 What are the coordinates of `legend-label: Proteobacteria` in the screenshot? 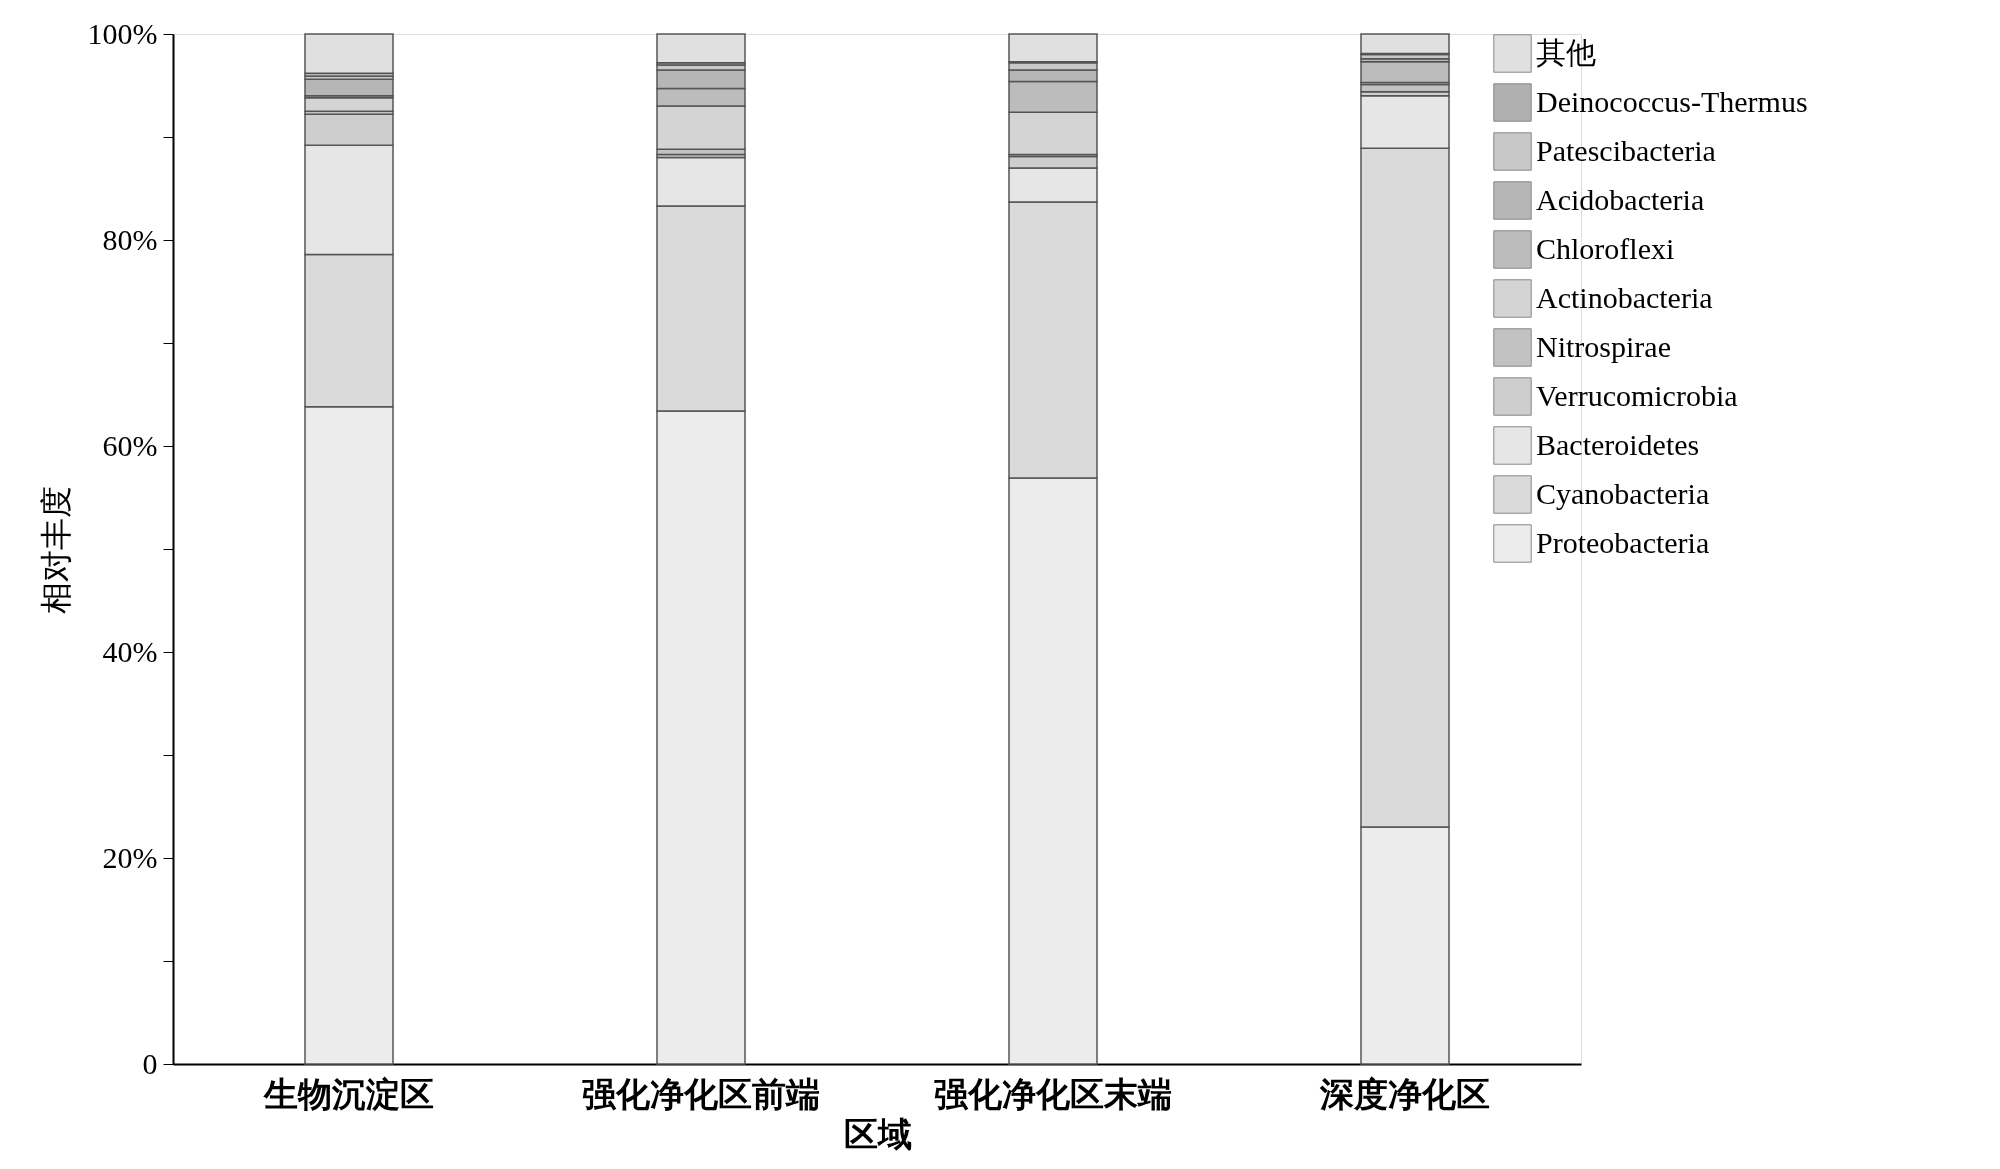 It's located at (1623, 542).